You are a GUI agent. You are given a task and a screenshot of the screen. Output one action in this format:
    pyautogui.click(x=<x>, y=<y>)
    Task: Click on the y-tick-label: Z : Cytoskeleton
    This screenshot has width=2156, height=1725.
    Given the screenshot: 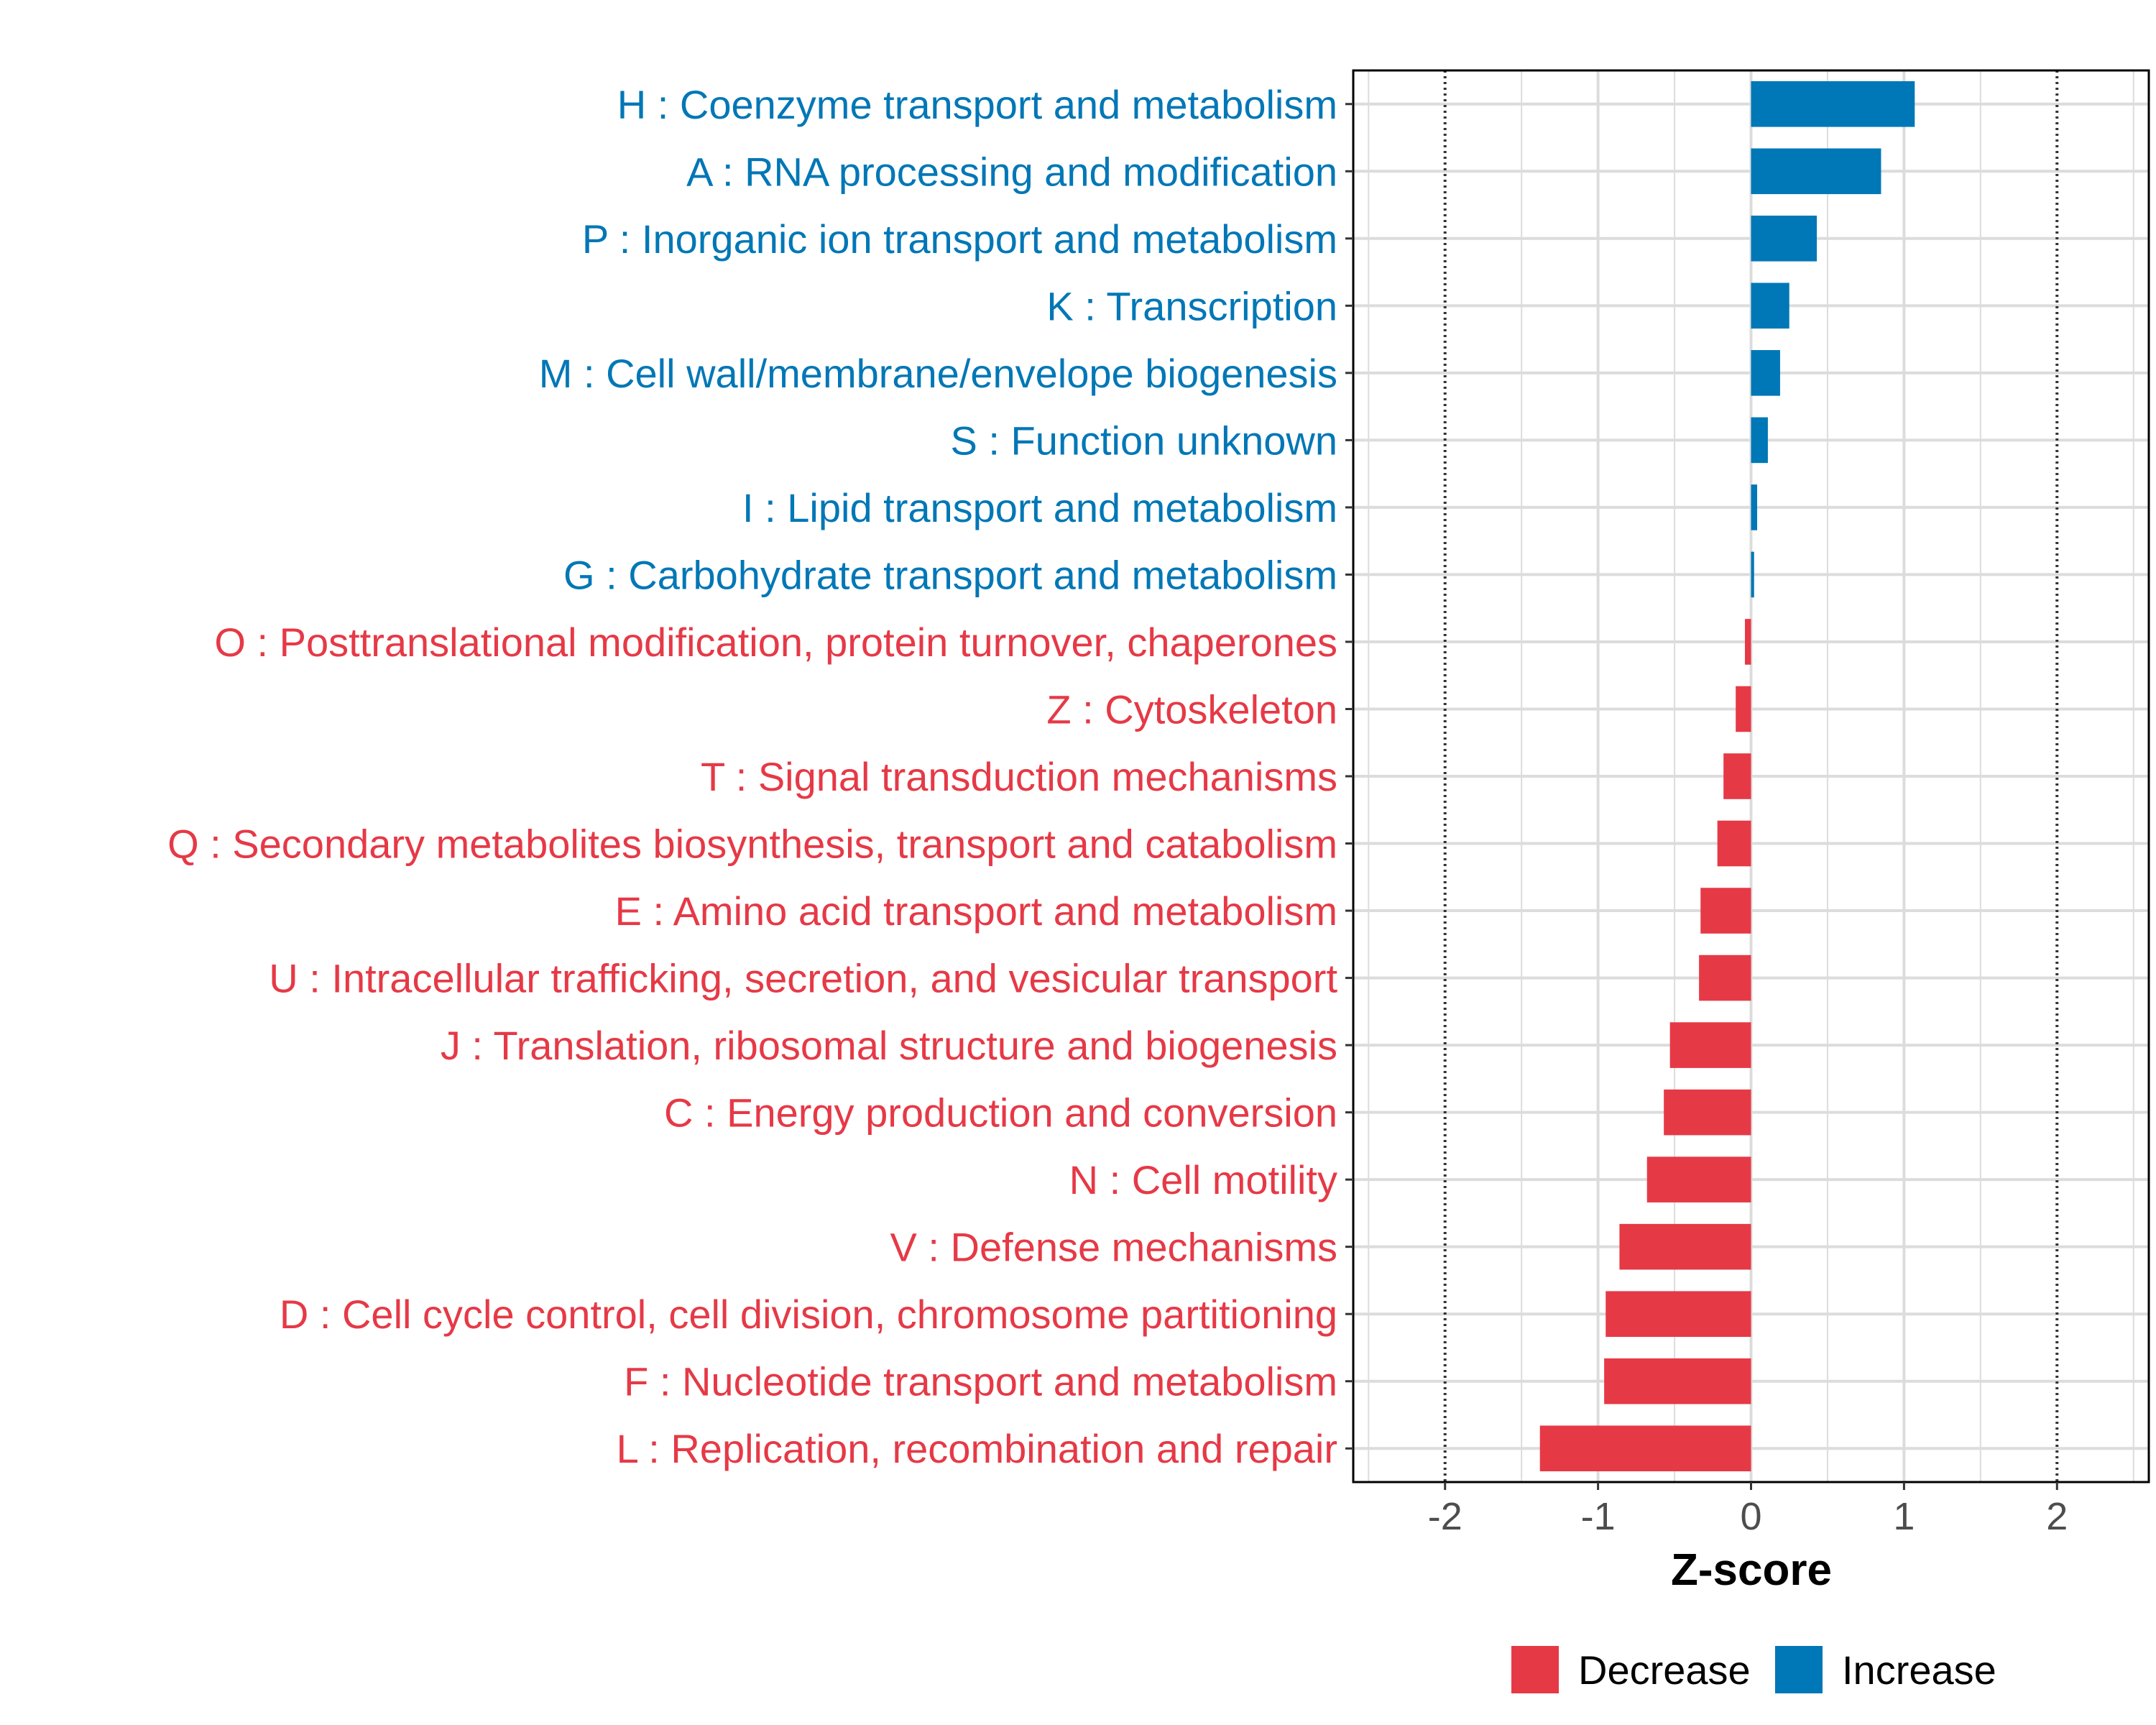 What is the action you would take?
    pyautogui.click(x=1191, y=709)
    